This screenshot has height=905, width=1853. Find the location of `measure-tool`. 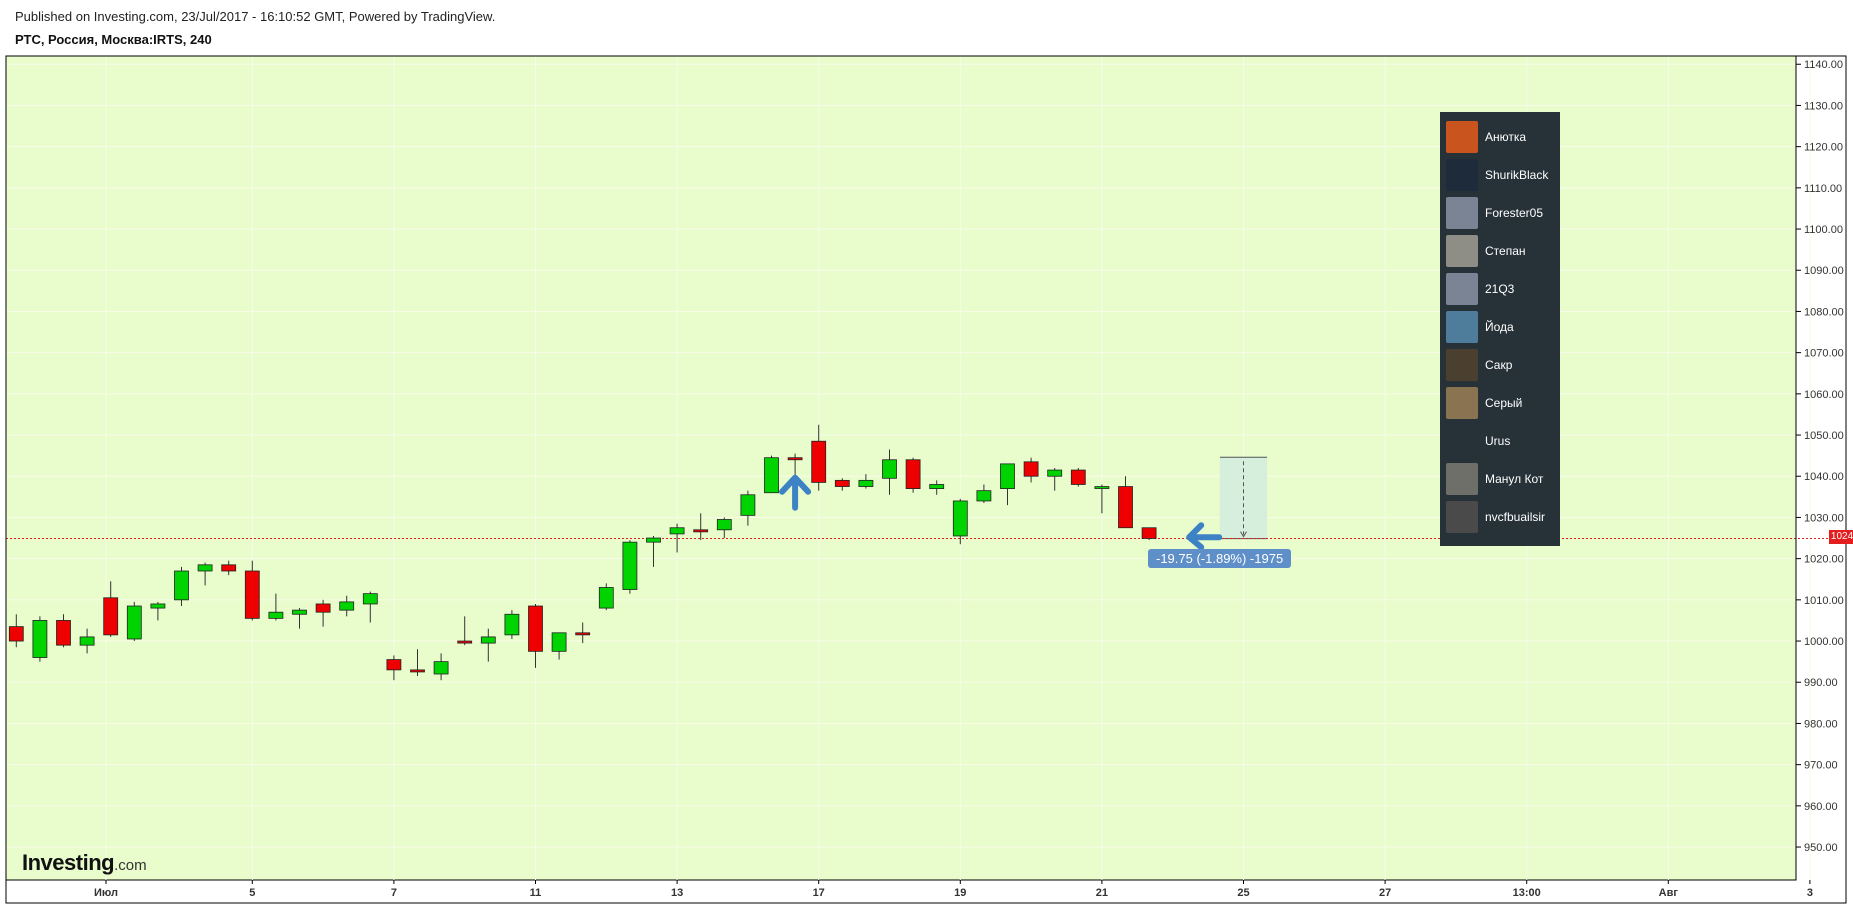

measure-tool is located at coordinates (1243, 498).